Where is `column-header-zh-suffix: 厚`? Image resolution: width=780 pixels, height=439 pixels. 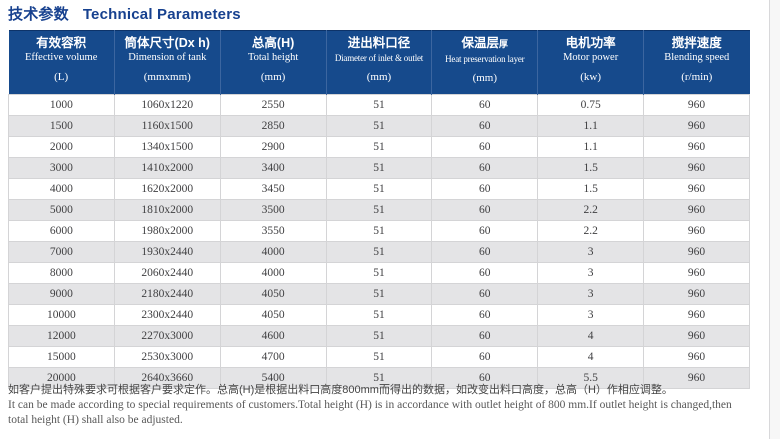
column-header-zh-suffix: 厚 is located at coordinates (504, 44).